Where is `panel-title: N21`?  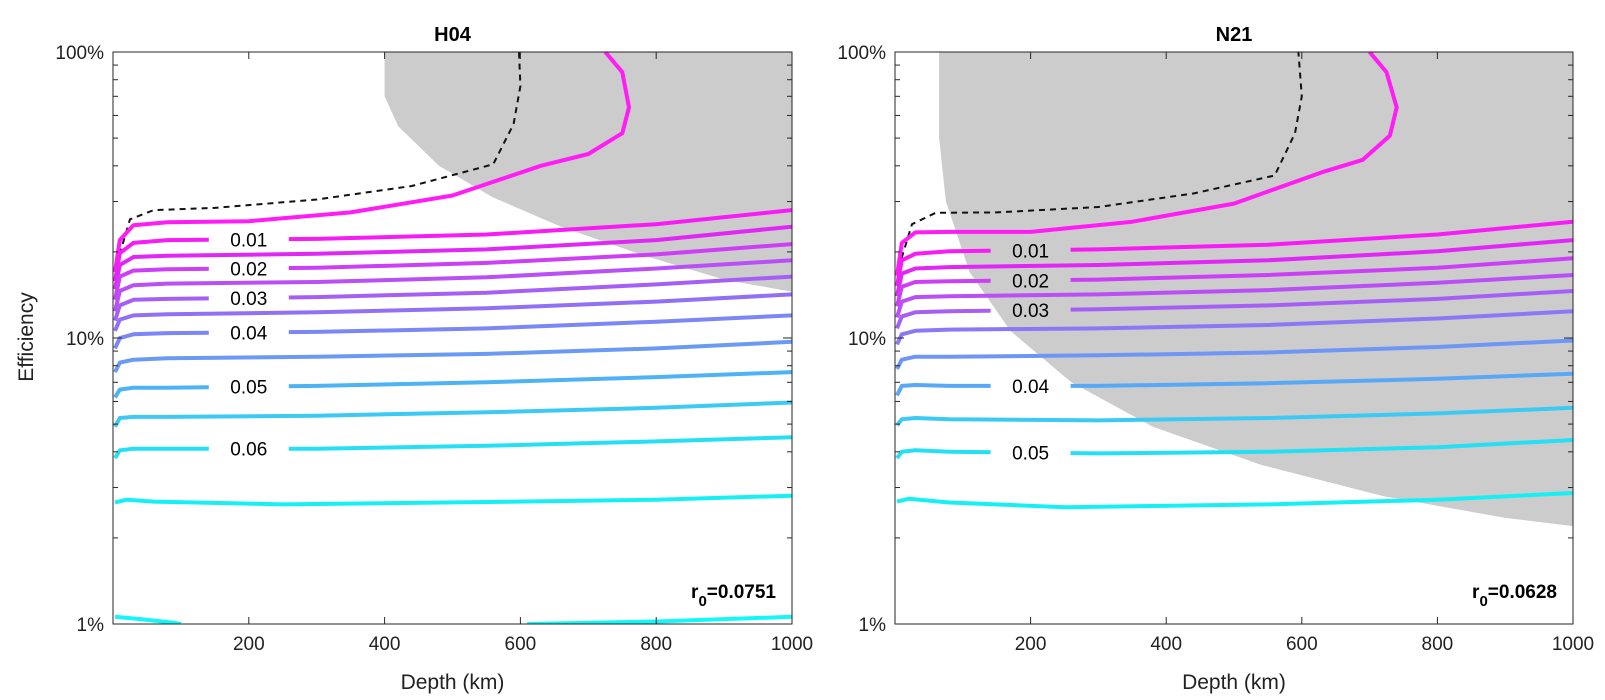
panel-title: N21 is located at coordinates (1234, 35).